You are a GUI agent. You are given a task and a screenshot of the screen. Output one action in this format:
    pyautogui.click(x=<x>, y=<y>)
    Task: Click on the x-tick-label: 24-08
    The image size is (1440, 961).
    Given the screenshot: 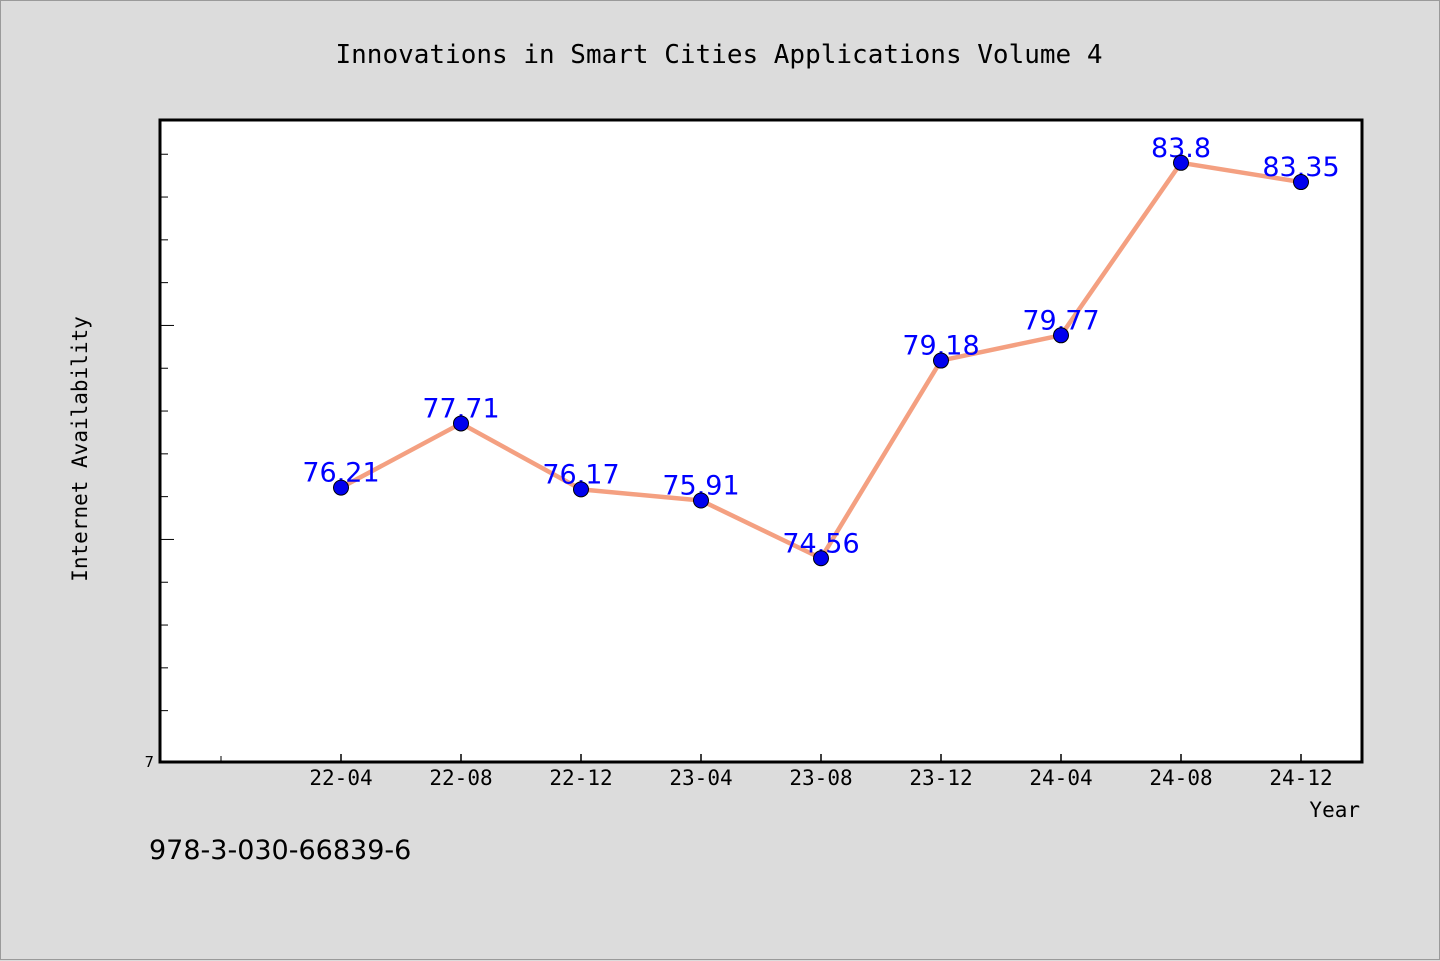 What is the action you would take?
    pyautogui.click(x=1180, y=778)
    